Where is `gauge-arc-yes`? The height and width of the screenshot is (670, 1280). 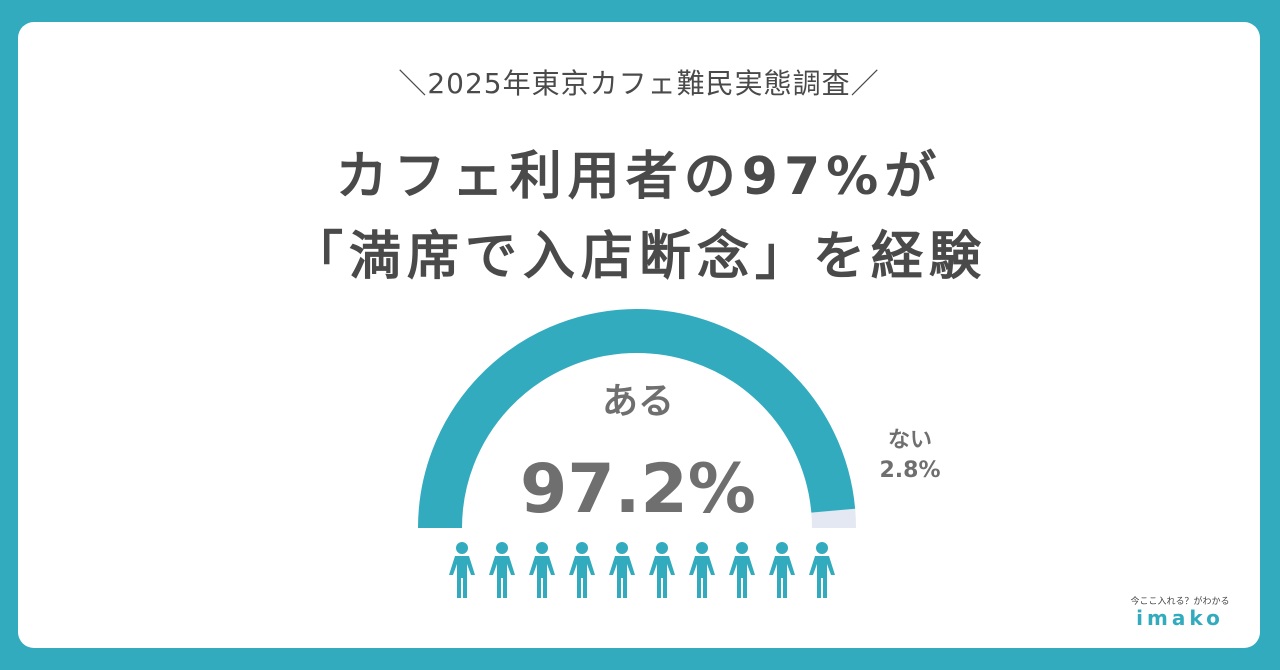 gauge-arc-yes is located at coordinates (637, 419).